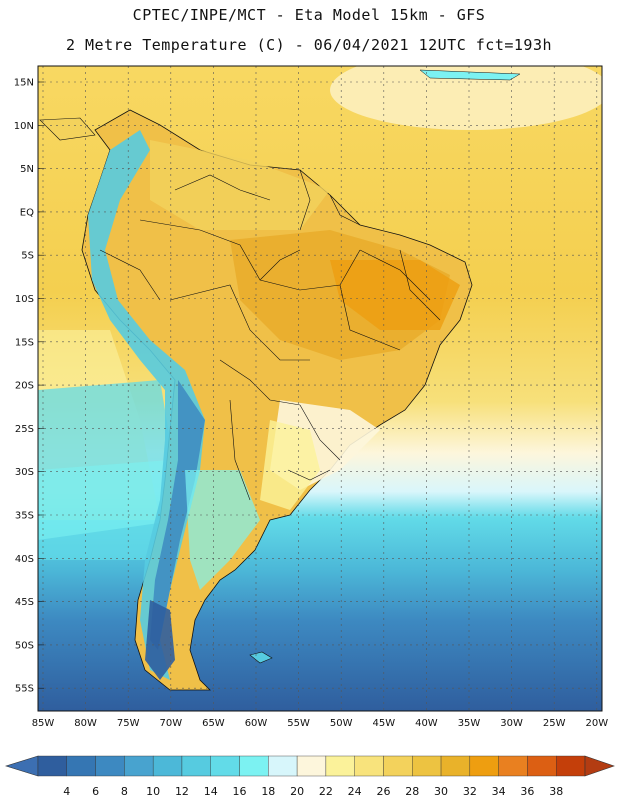  Describe the element at coordinates (470, 791) in the screenshot. I see `colorbar-tick-label: 32` at that location.